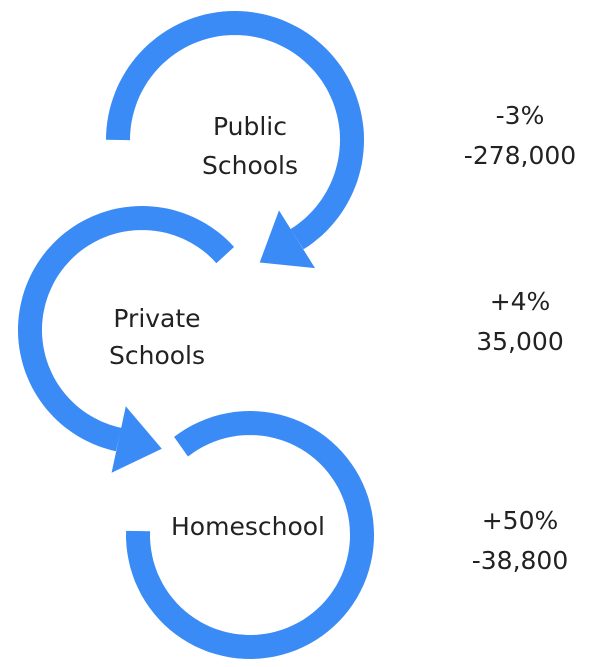  What do you see at coordinates (520, 520) in the screenshot?
I see `node-stat: +50%` at bounding box center [520, 520].